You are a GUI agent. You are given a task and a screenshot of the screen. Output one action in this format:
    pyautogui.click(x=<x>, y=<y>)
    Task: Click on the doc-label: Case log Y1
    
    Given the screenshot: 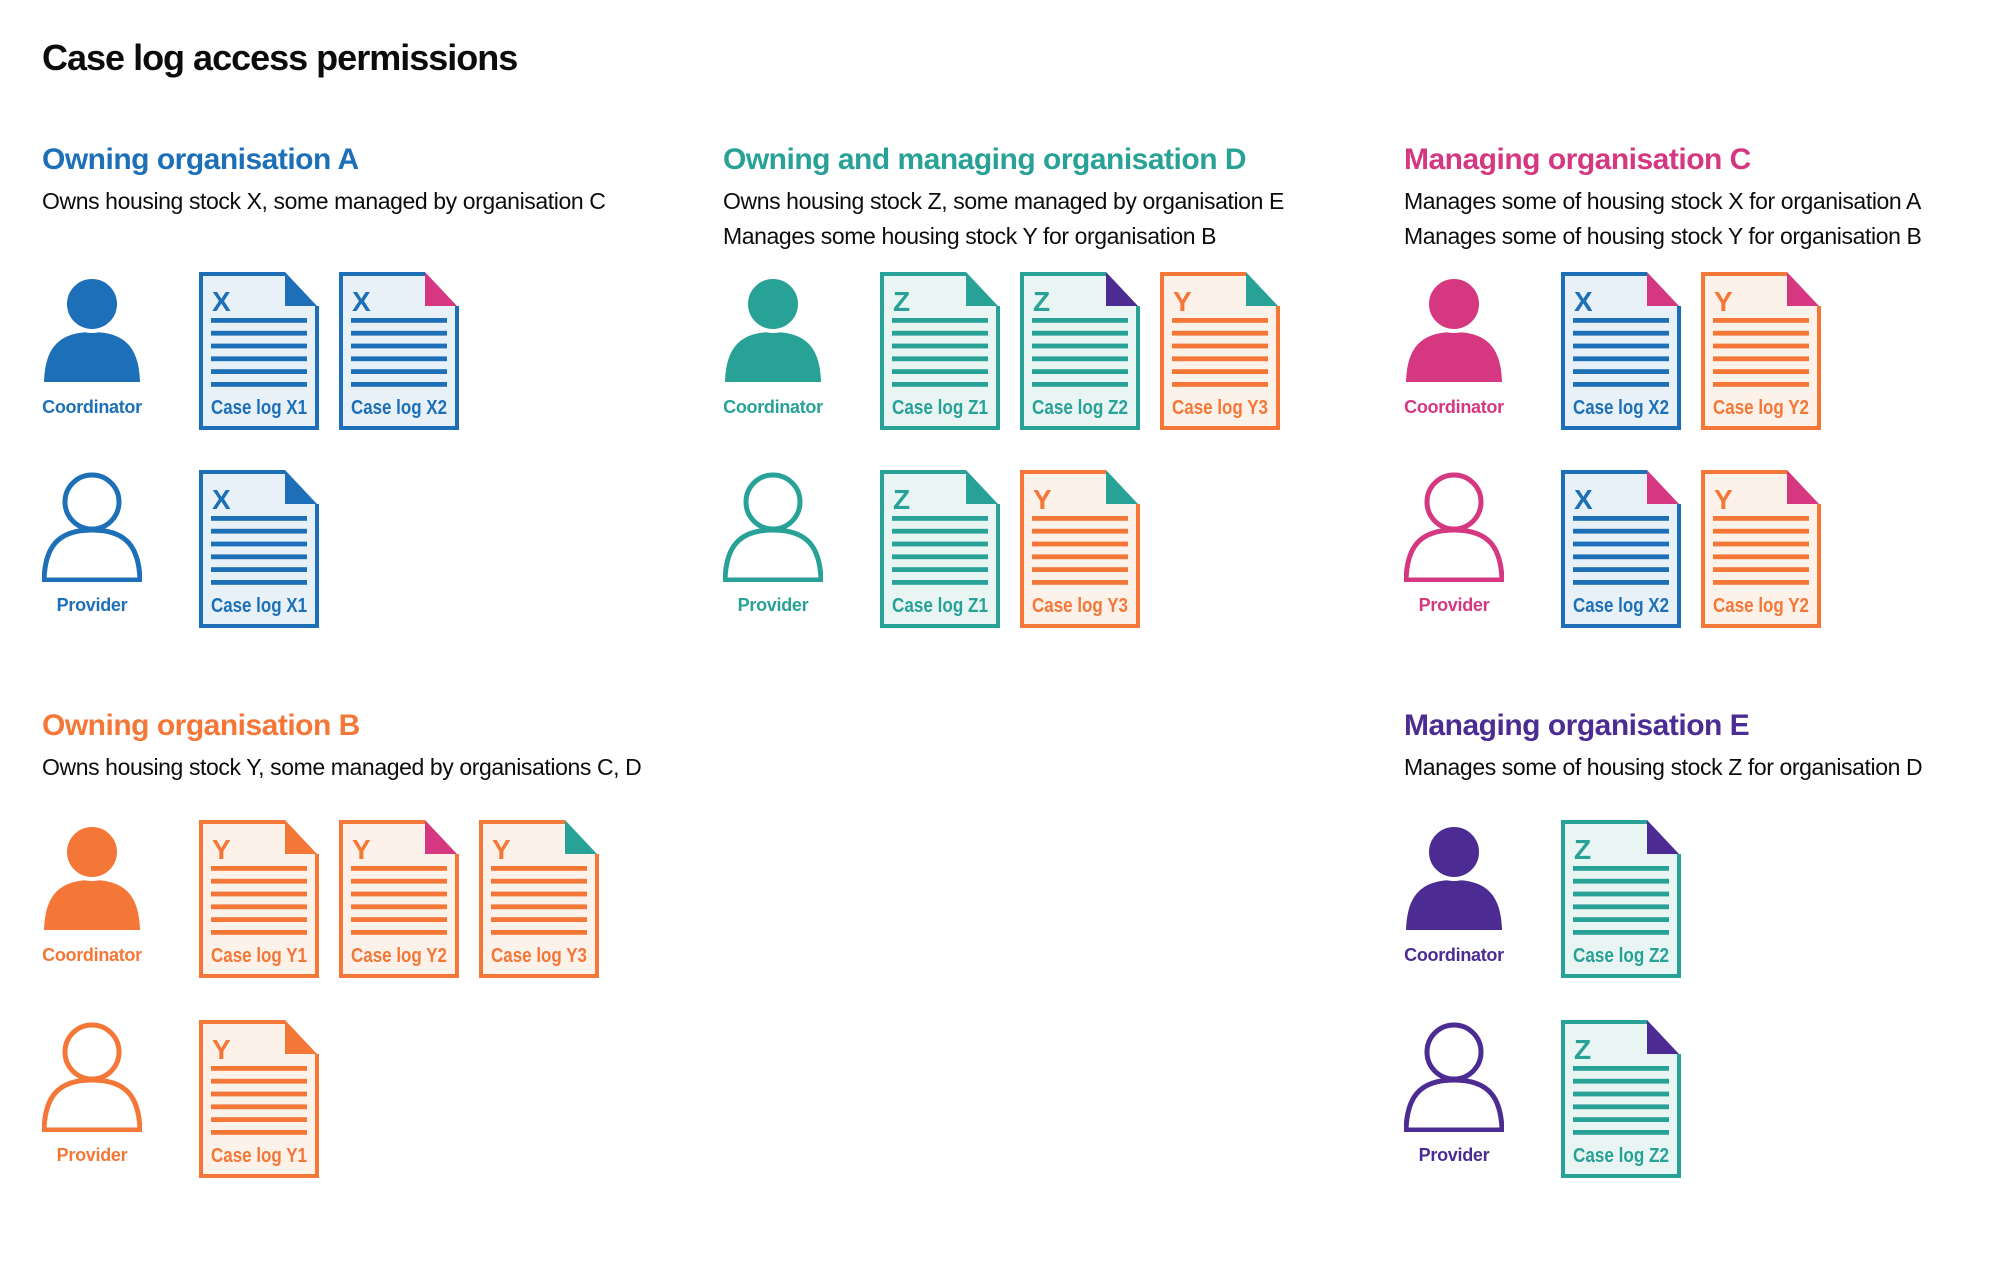 What is the action you would take?
    pyautogui.click(x=259, y=1156)
    